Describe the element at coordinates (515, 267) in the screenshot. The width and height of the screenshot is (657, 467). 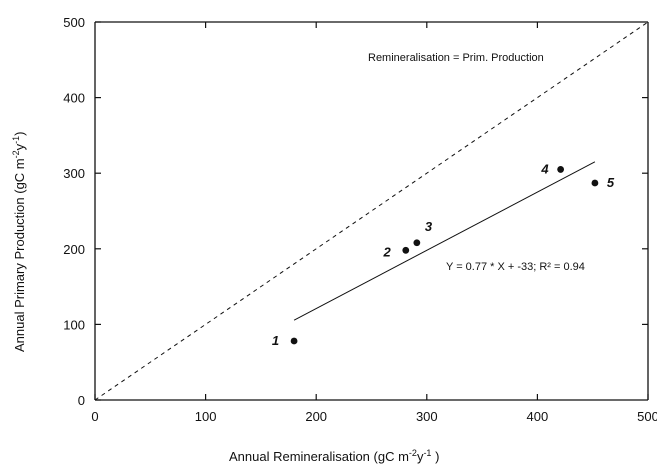
I see `fit-annotation: Y = 0.77 * X + -33; R² = 0.94` at that location.